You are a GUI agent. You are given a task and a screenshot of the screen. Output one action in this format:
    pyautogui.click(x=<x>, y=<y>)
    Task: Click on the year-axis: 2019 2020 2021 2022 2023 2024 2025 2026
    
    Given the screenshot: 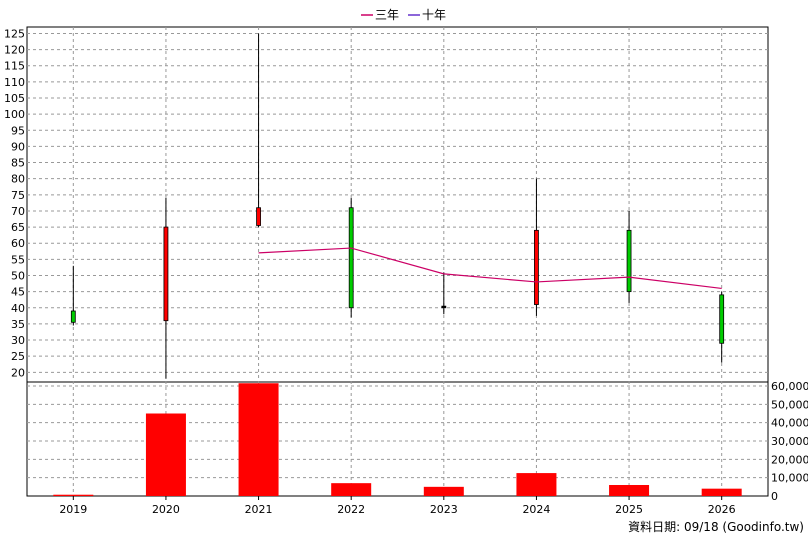 What is the action you would take?
    pyautogui.click(x=397, y=506)
    